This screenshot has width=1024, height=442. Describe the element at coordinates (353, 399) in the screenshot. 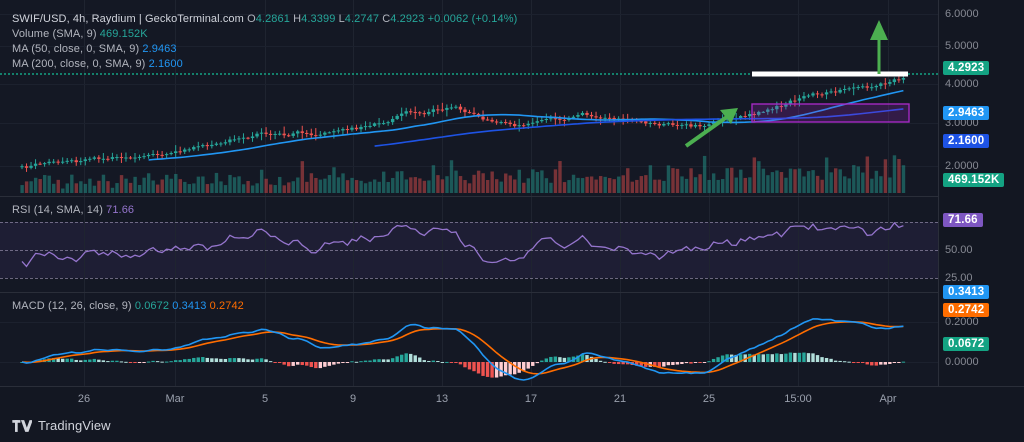

I see `time-tick: 9` at that location.